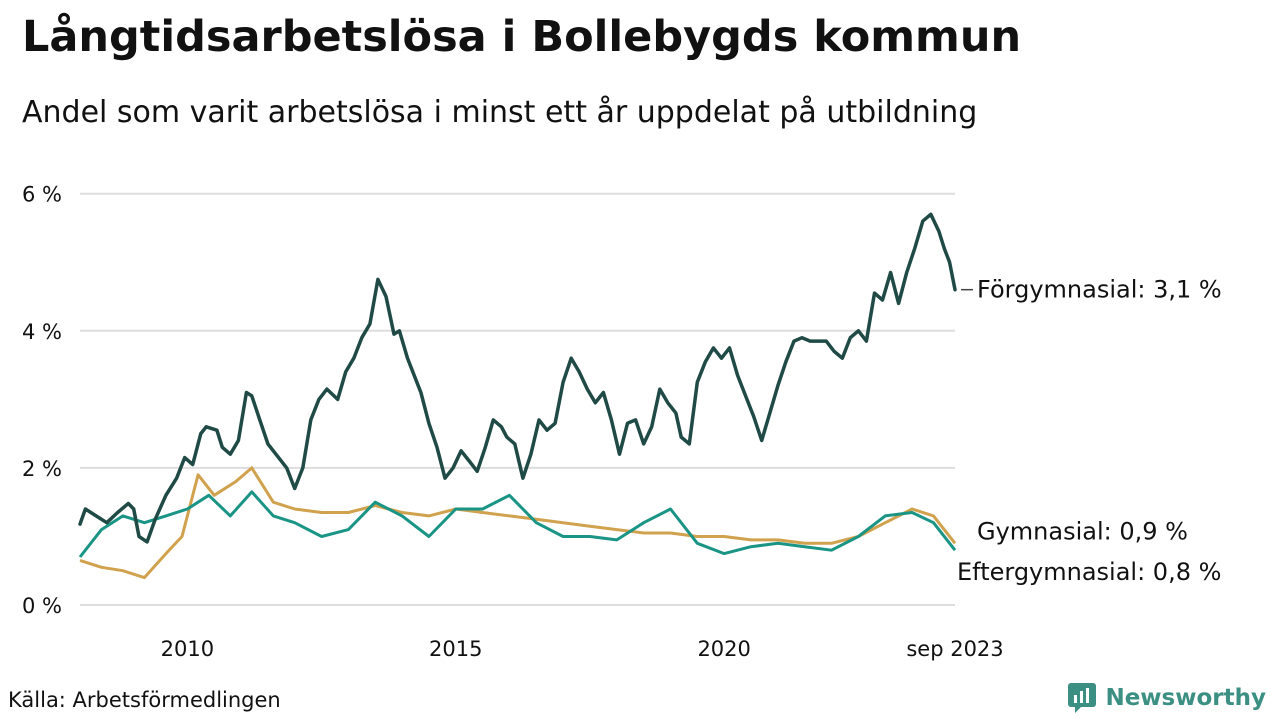 This screenshot has width=1280, height=720. Describe the element at coordinates (42, 195) in the screenshot. I see `y-tick-label: 6 %` at that location.